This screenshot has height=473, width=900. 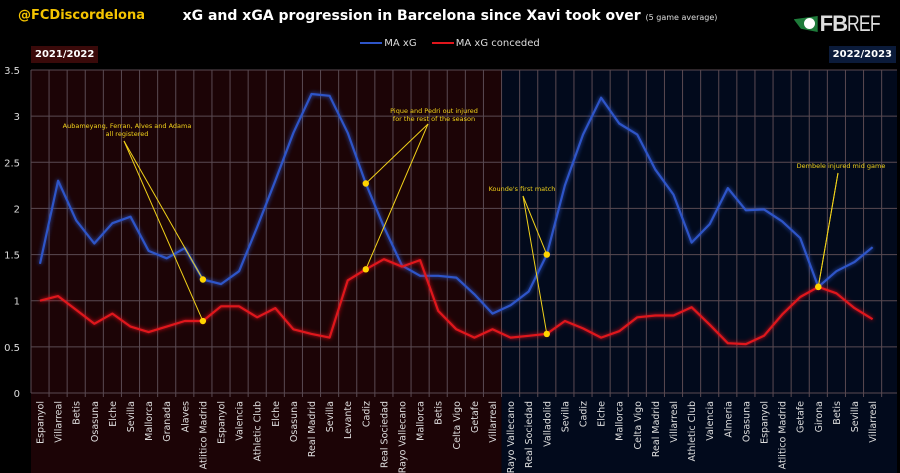 What do you see at coordinates (547, 424) in the screenshot?
I see `x-tick-label: Valladolid` at bounding box center [547, 424].